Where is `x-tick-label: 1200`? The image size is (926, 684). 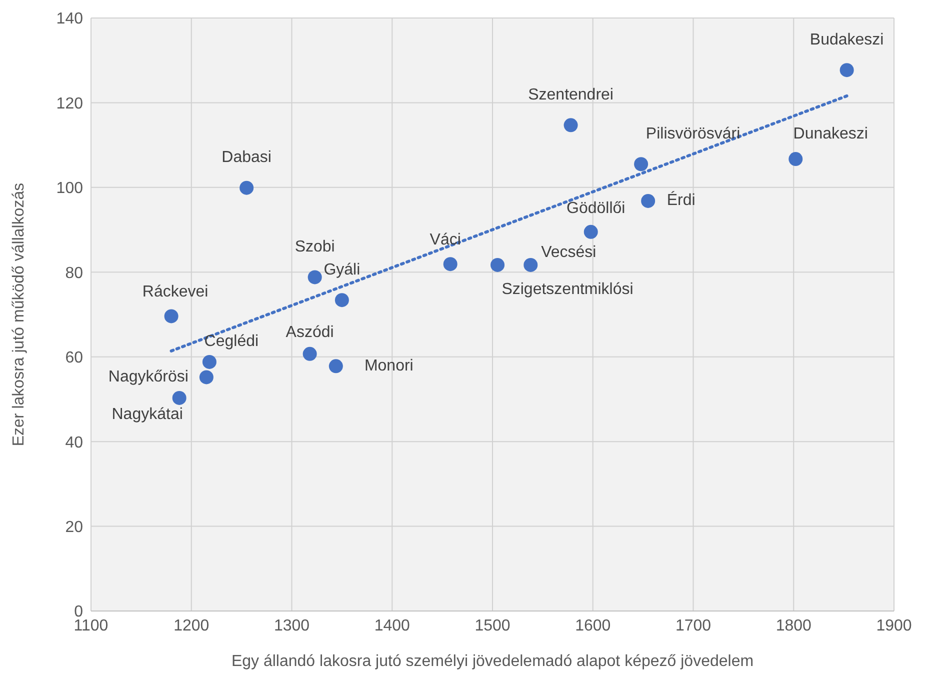 x-tick-label: 1200 is located at coordinates (192, 625).